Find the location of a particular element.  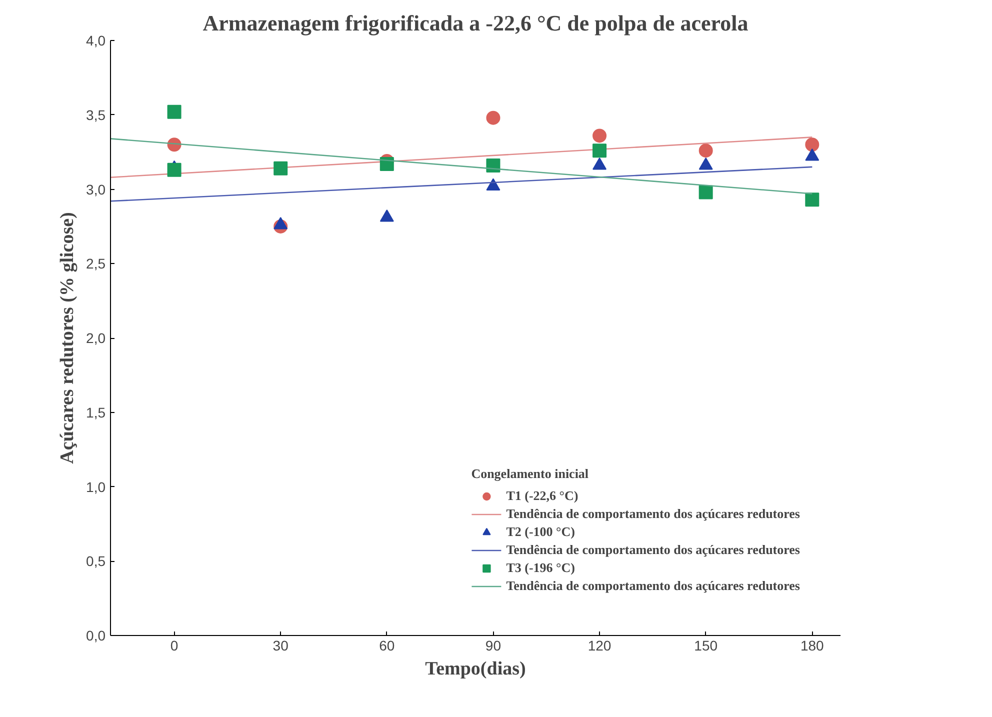

legend-label: T3 (-196 °C) is located at coordinates (540, 568).